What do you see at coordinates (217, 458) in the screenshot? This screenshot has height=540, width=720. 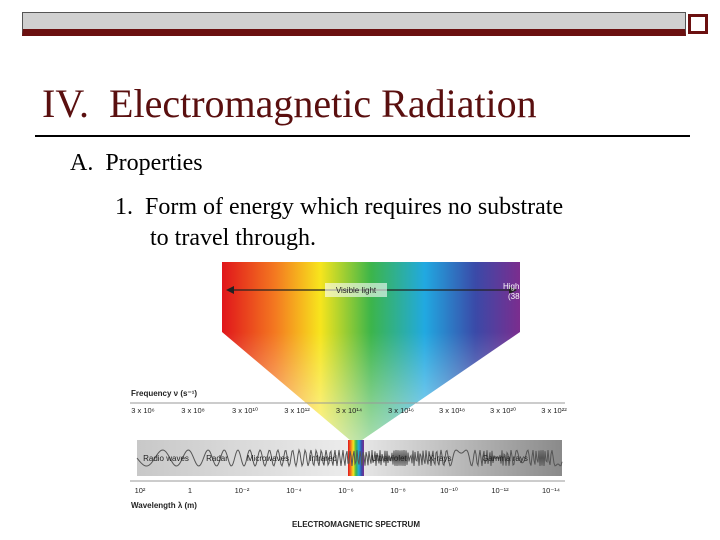 I see `band-label: Radar` at bounding box center [217, 458].